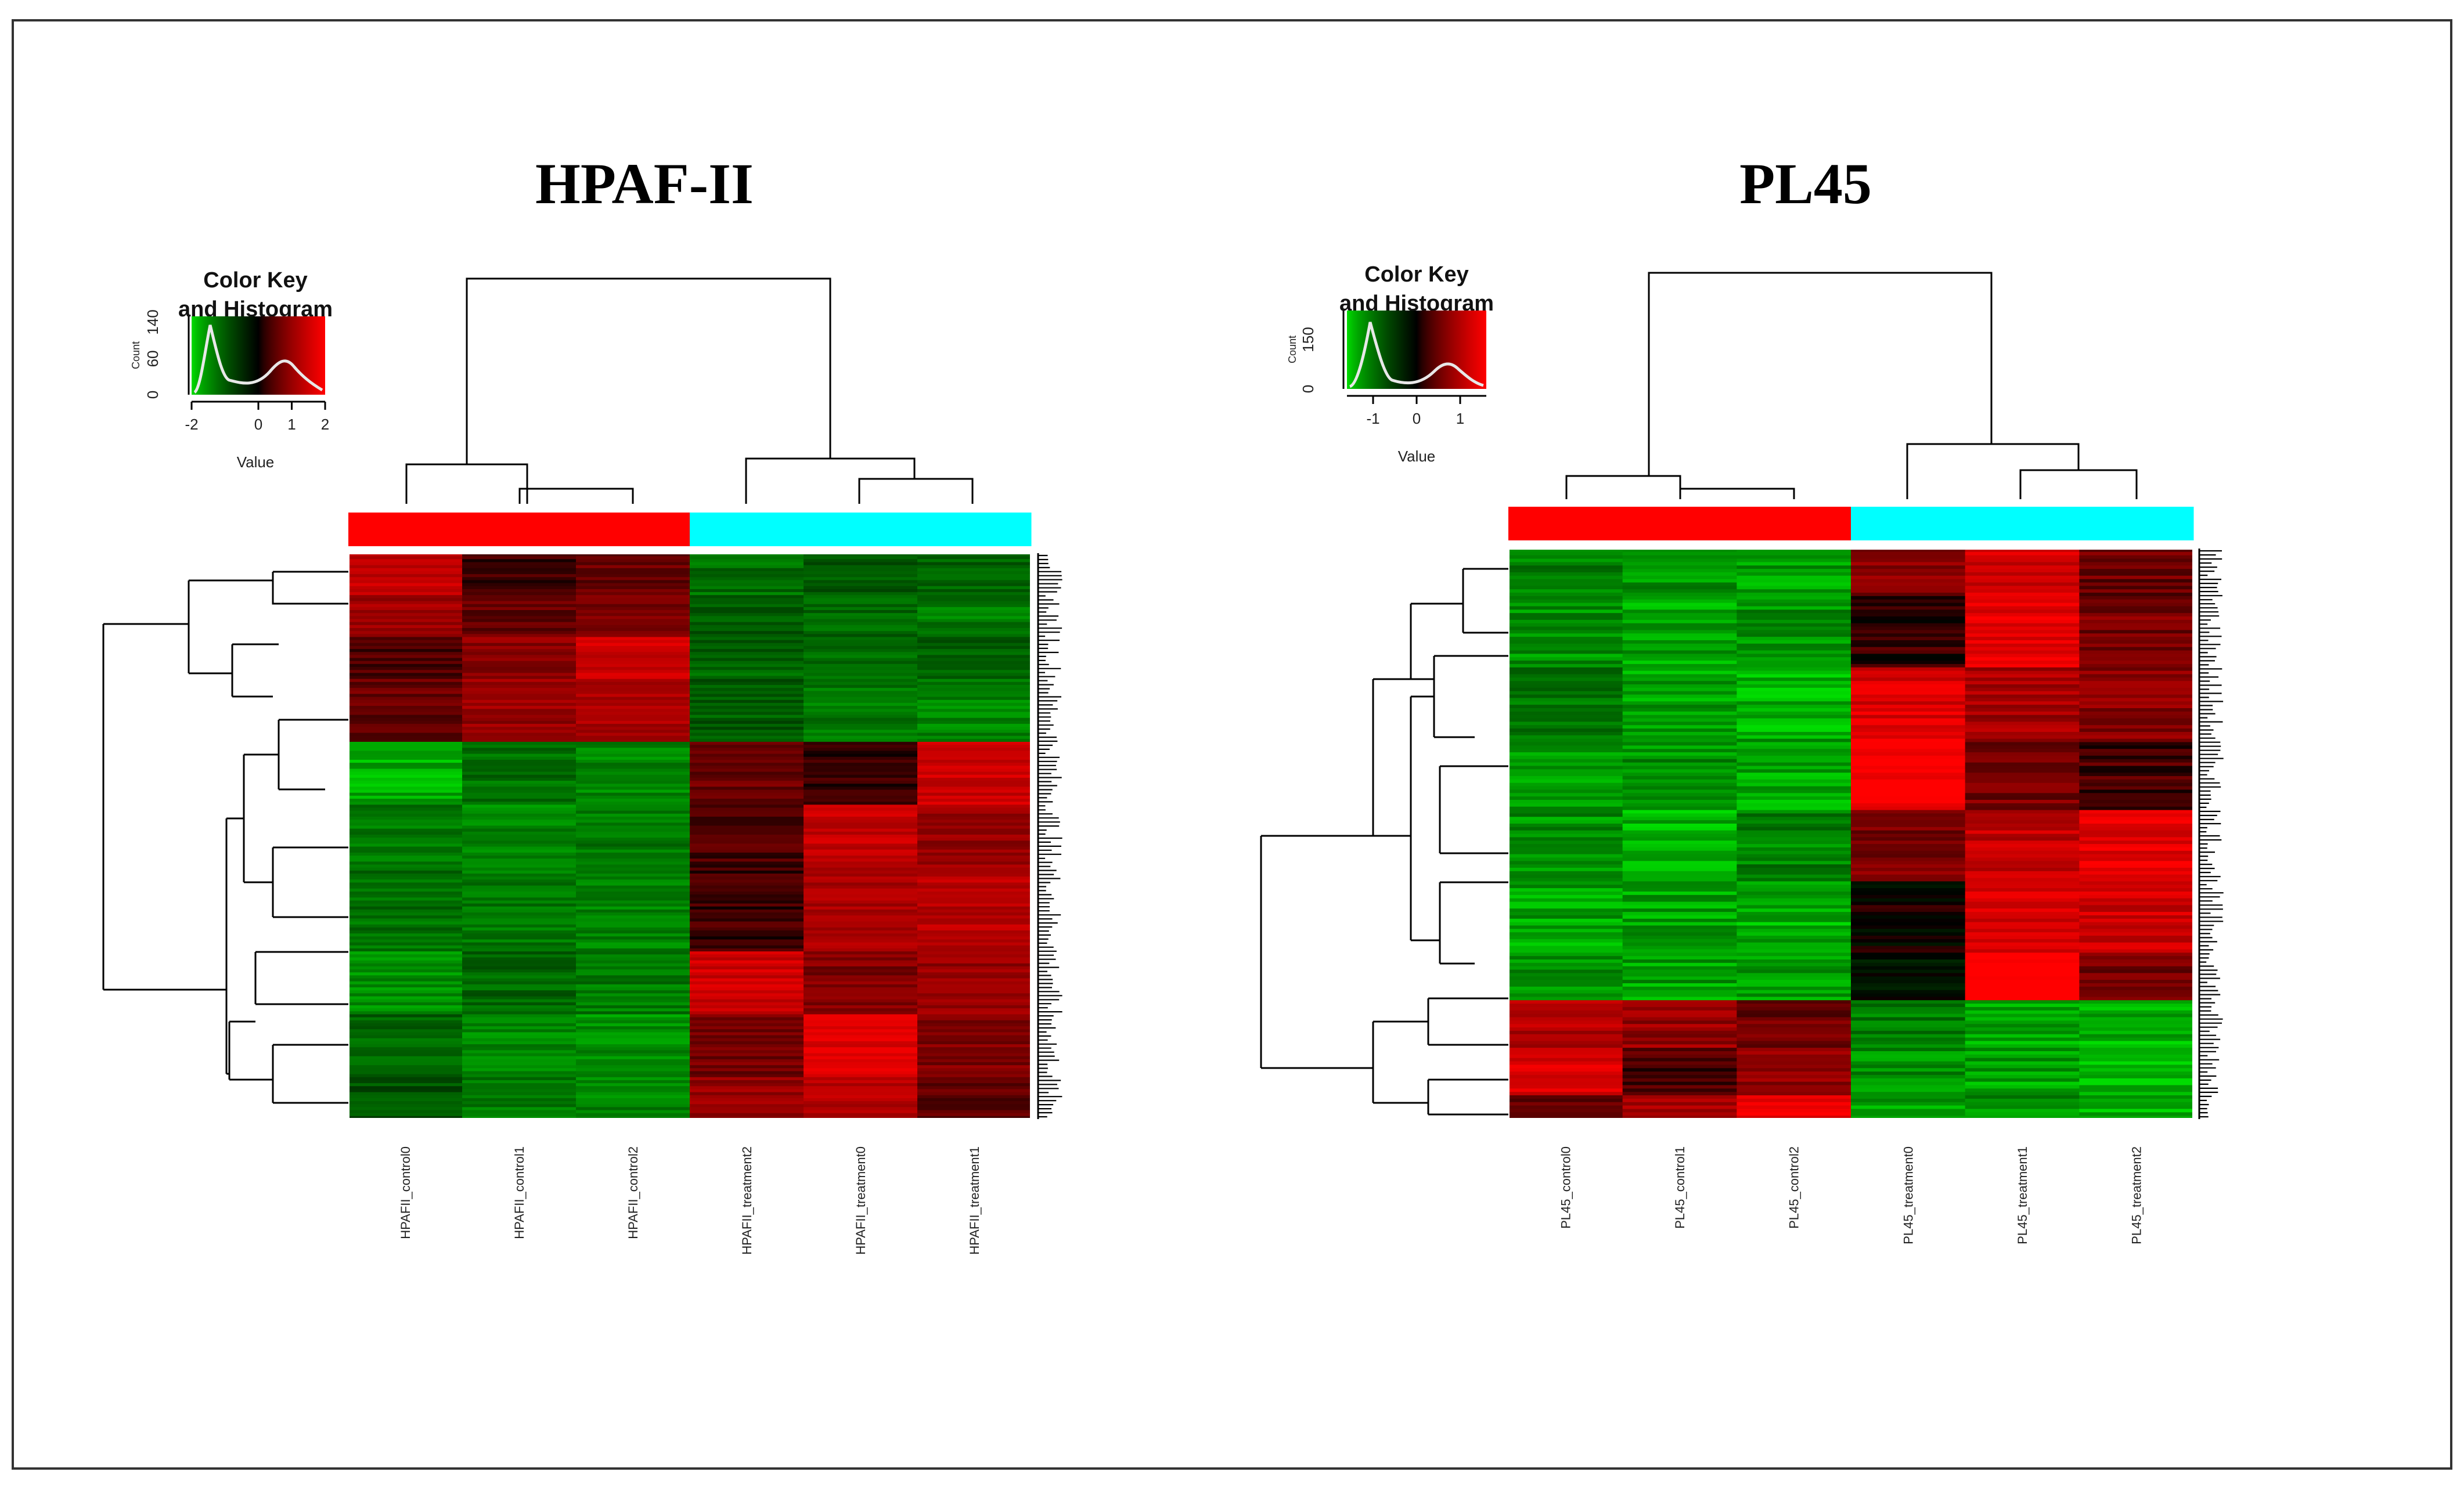 The image size is (2464, 1490). I want to click on row-label-ticks, so click(1049, 836).